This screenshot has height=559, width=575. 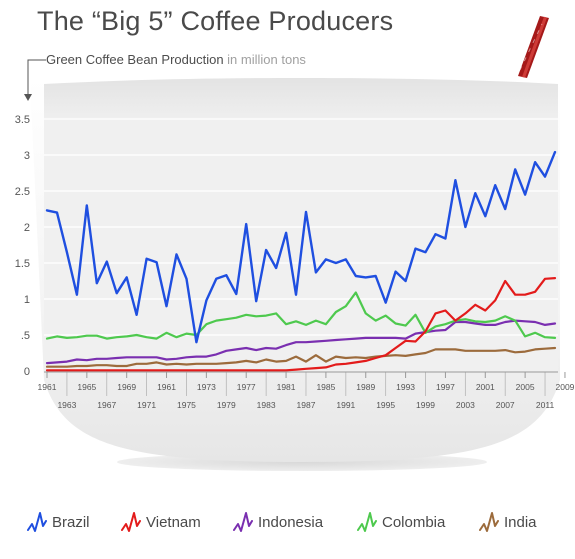 I want to click on x-tick-label: 1991, so click(x=345, y=405).